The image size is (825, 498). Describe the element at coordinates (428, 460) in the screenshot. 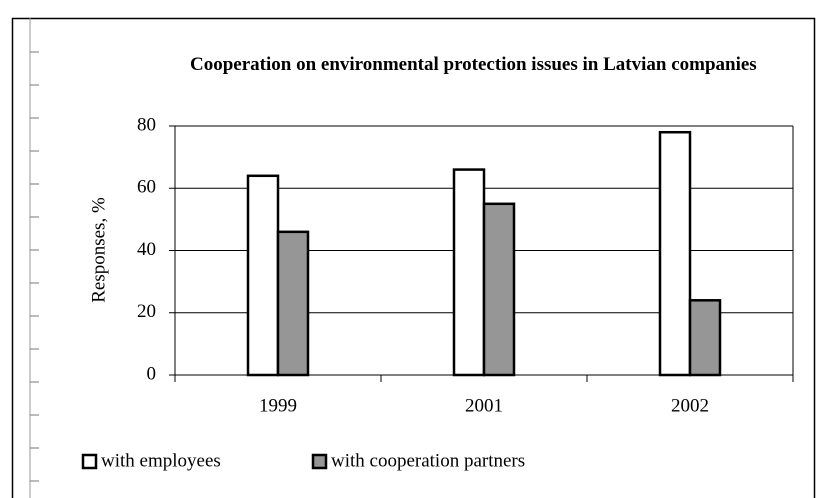

I see `legend-label: with cooperation partners` at that location.